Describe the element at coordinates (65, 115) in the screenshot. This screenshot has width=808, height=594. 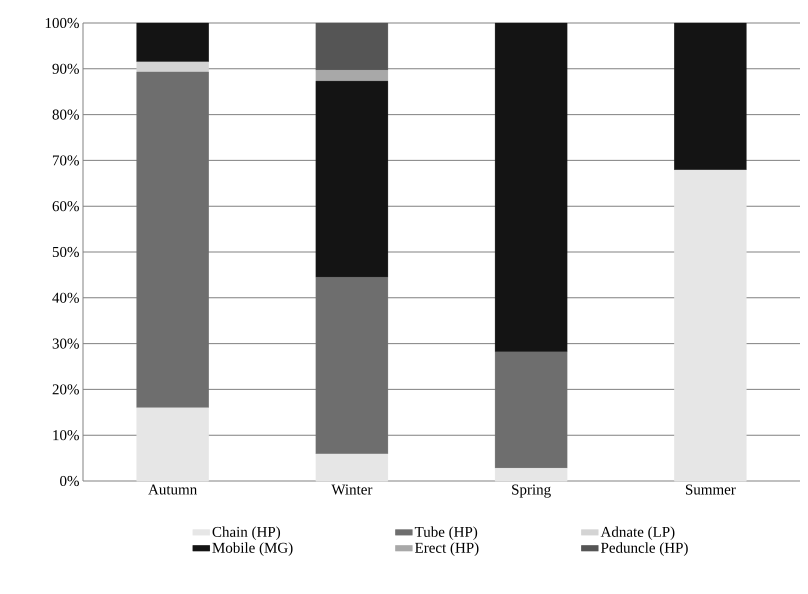
I see `y-tick-label: 80%` at that location.